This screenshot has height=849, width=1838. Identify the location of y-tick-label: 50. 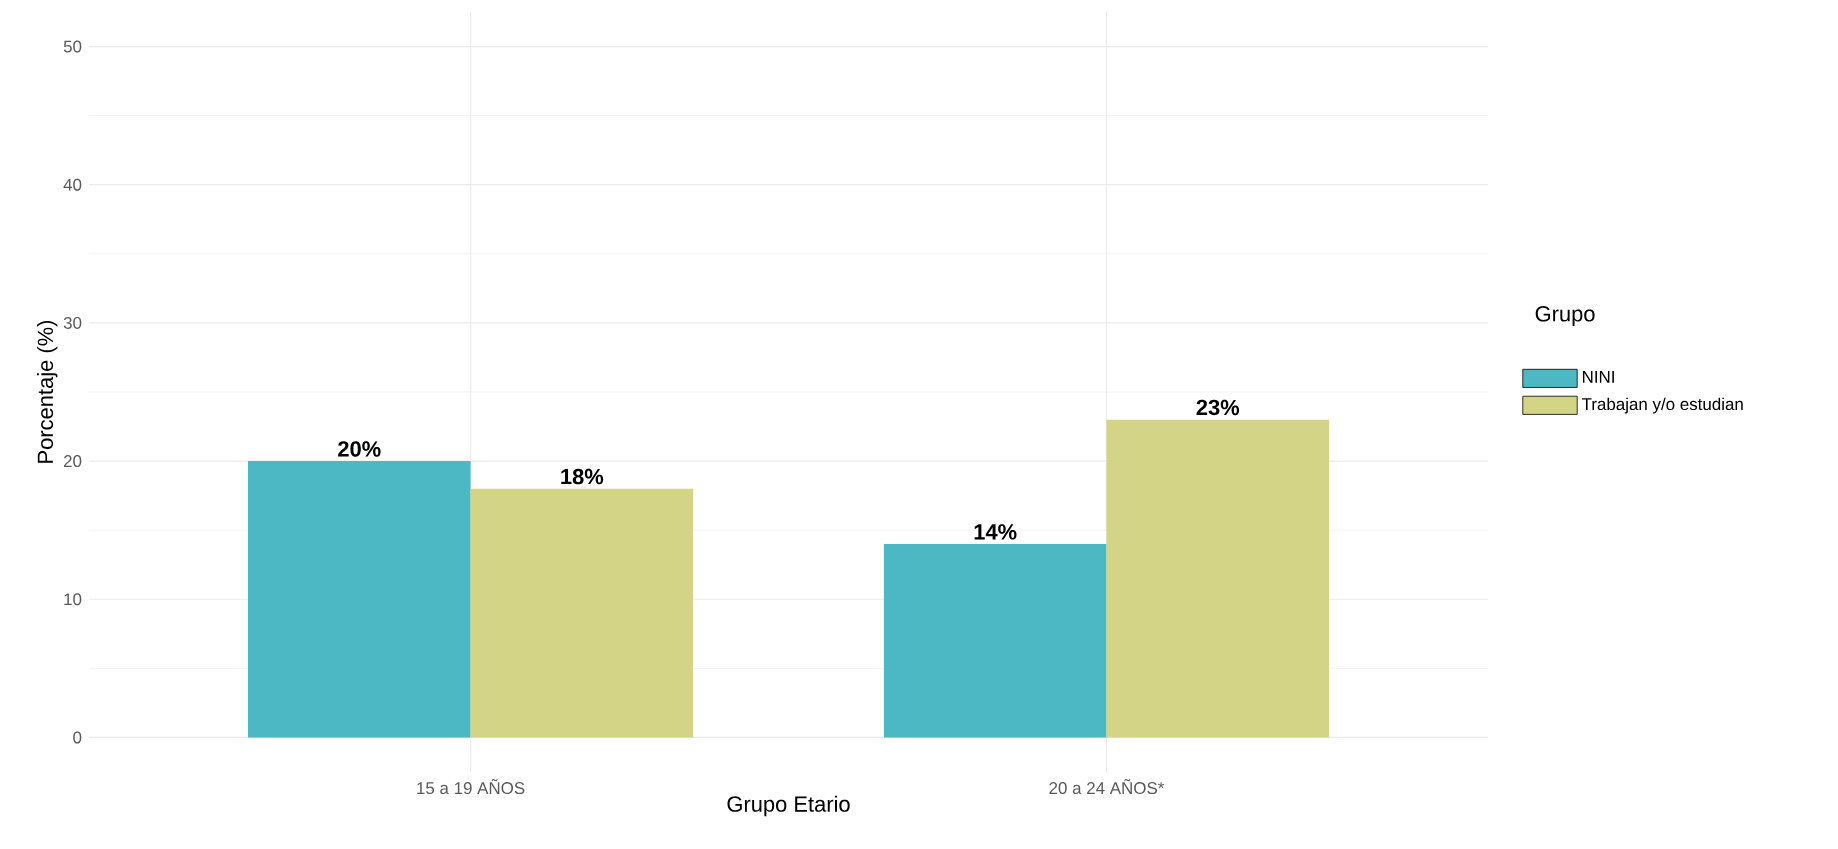
(72, 46).